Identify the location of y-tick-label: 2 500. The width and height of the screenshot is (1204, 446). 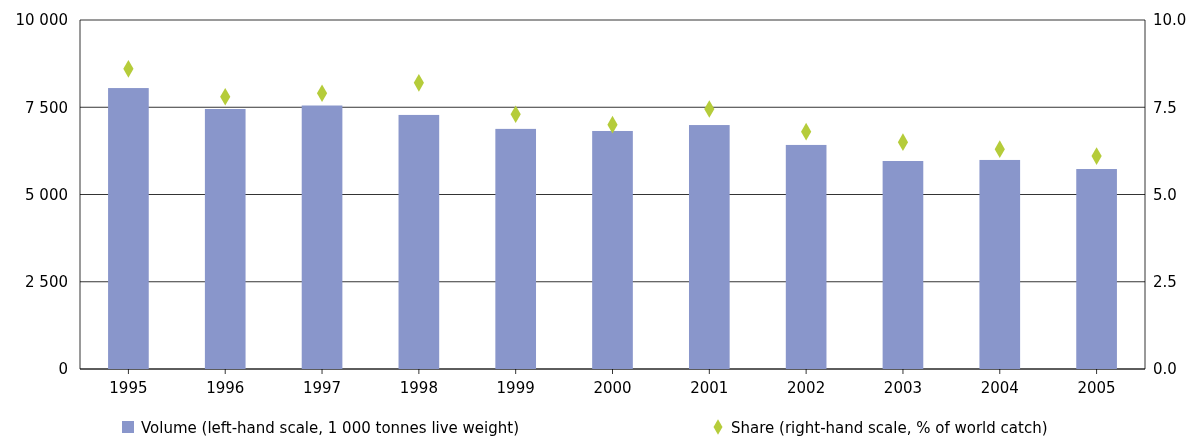
(46, 282).